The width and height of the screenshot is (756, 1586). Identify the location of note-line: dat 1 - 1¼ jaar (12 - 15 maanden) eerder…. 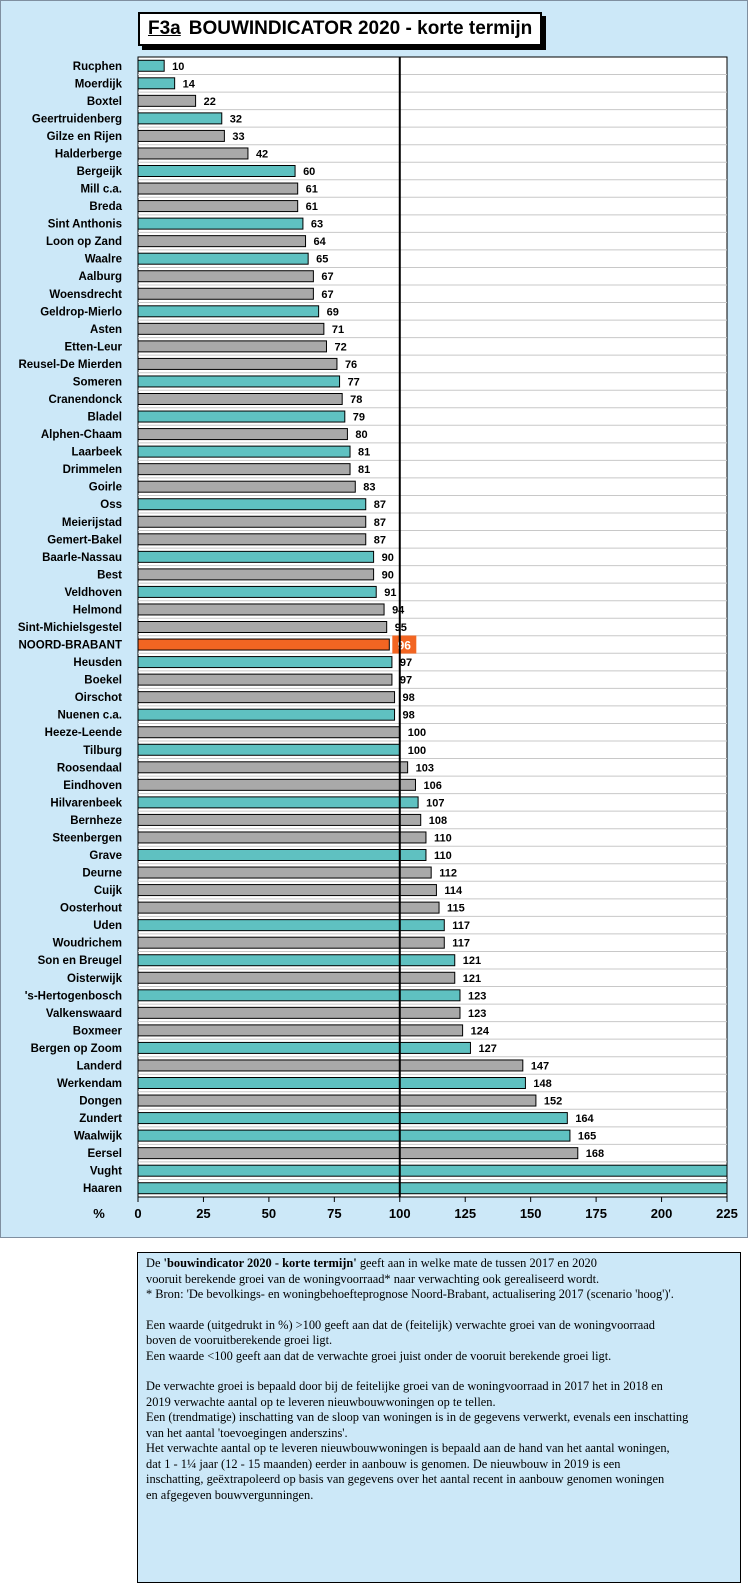
(439, 1465).